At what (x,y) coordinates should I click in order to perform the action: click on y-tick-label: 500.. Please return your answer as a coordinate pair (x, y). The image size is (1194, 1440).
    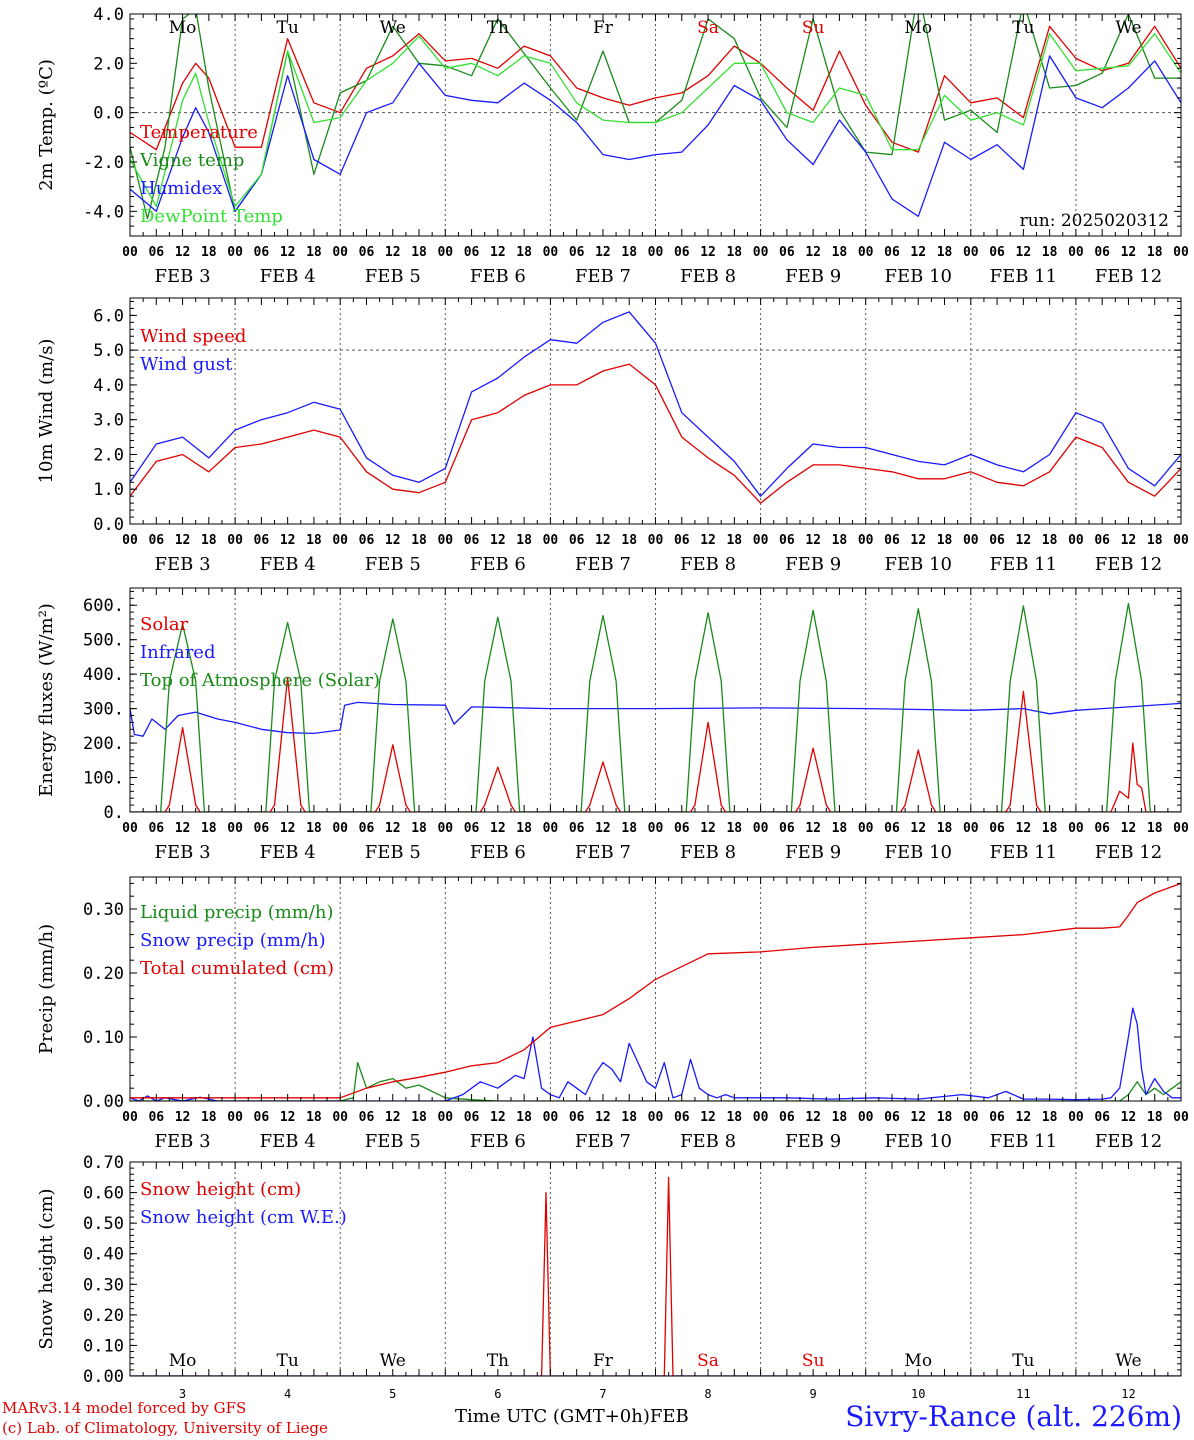
    Looking at the image, I should click on (103, 641).